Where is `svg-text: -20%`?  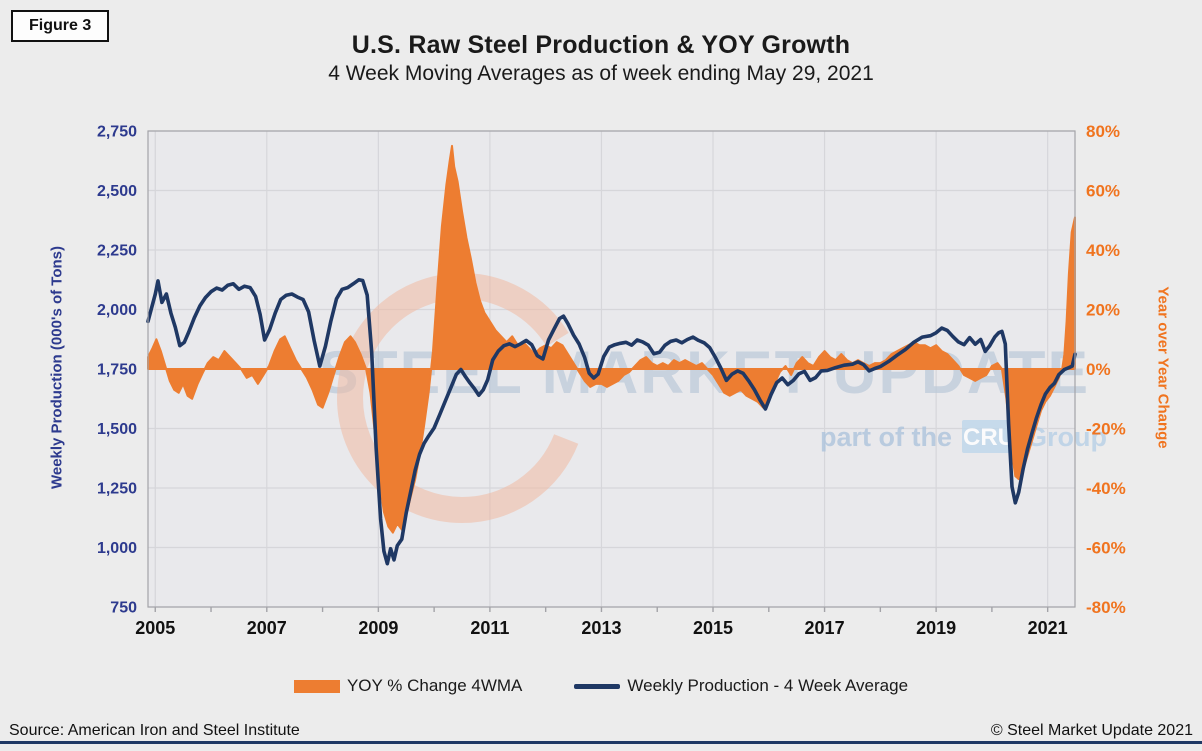
svg-text: -20% is located at coordinates (1106, 429).